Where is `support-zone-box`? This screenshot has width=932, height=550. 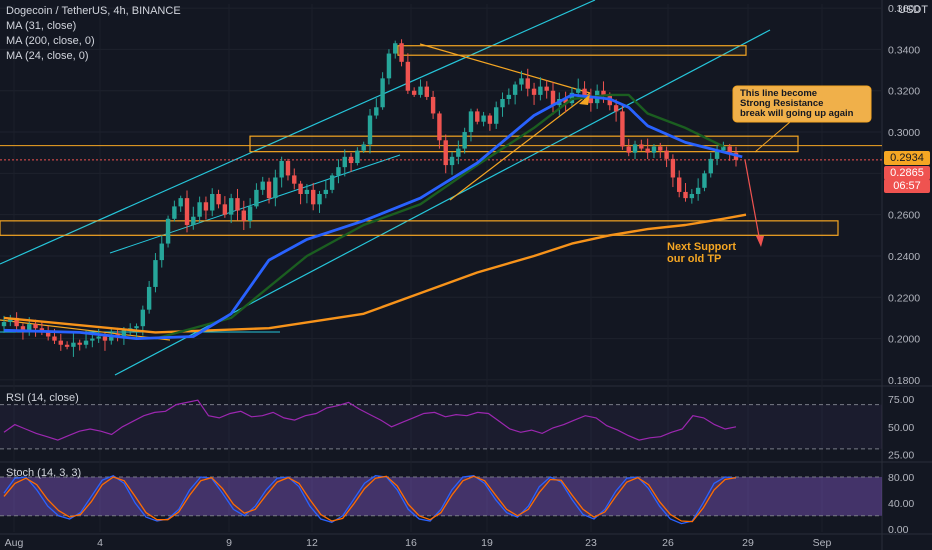
support-zone-box is located at coordinates (419, 228).